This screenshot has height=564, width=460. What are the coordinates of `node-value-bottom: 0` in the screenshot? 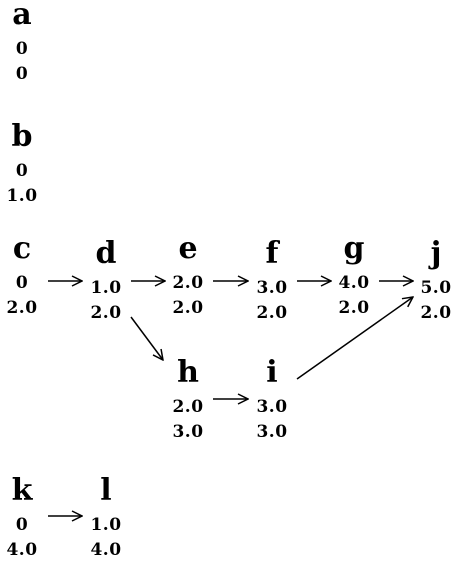 It's located at (22, 74).